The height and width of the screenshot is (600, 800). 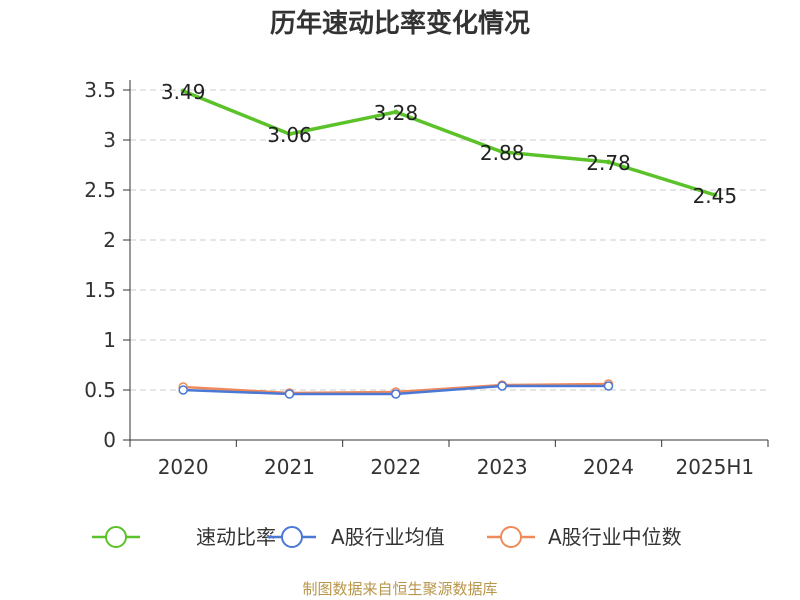 What do you see at coordinates (236, 537) in the screenshot?
I see `legend-label: 速动比率` at bounding box center [236, 537].